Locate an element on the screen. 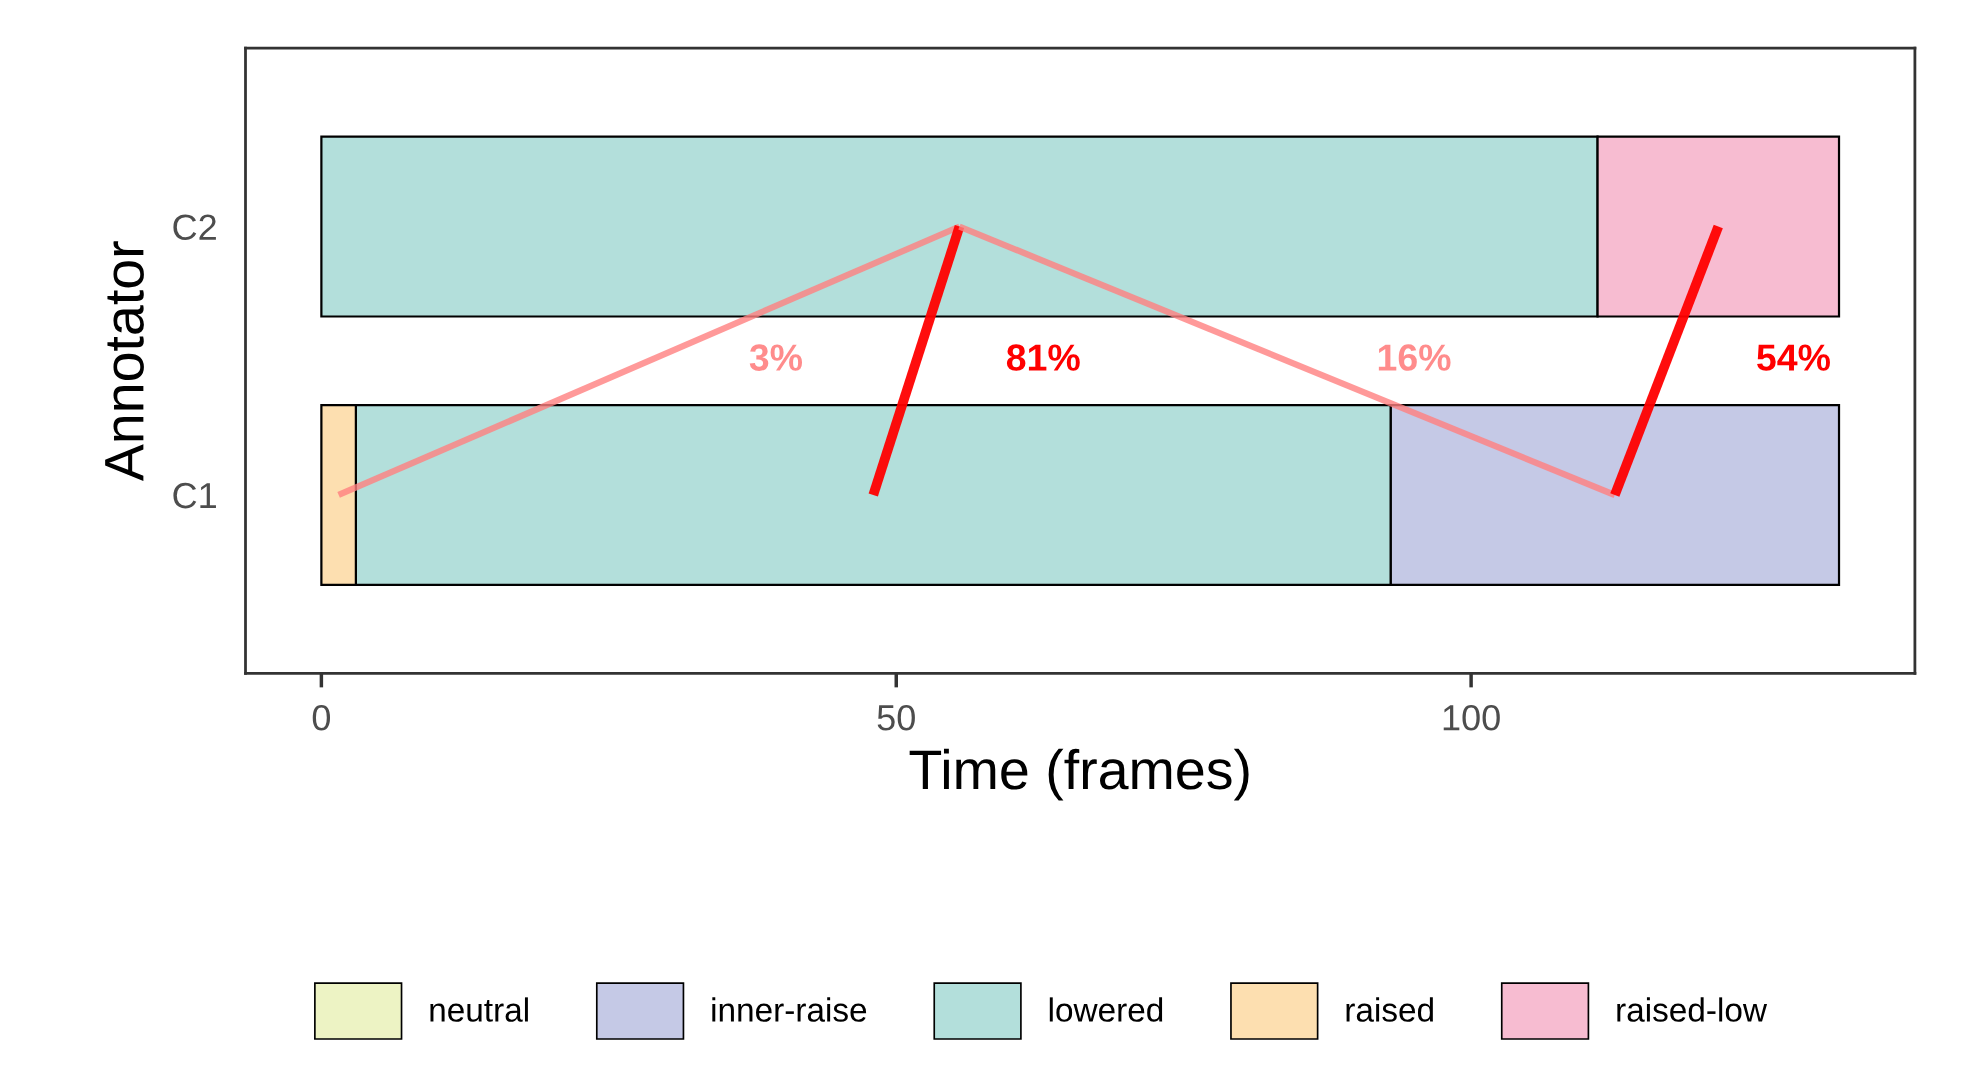  legend-label: neutral is located at coordinates (479, 1009).